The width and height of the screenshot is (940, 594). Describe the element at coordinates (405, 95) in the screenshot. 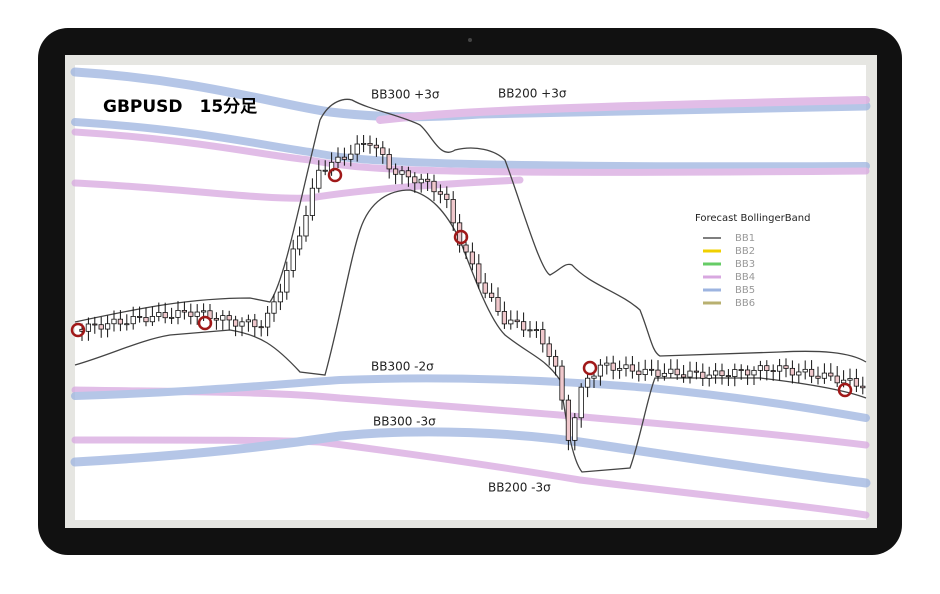

I see `annotation: BB300 +3σ` at that location.